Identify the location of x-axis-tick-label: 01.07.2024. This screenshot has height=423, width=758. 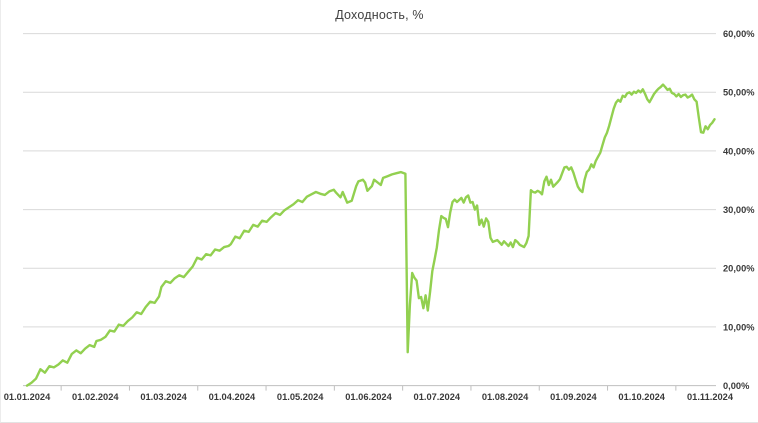
(437, 397).